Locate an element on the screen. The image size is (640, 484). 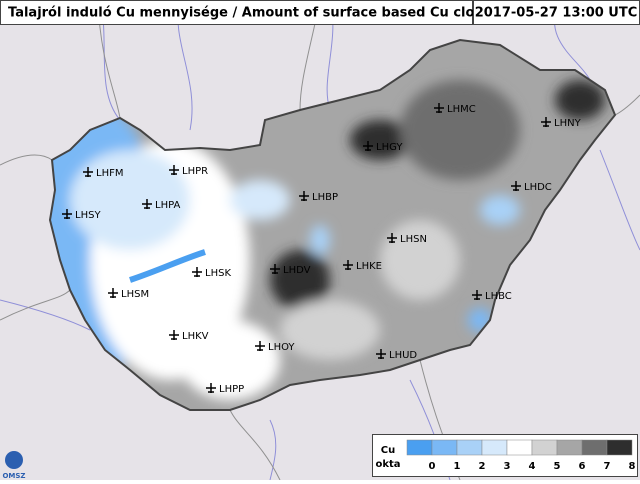
timestamp-box is located at coordinates (556, 12).